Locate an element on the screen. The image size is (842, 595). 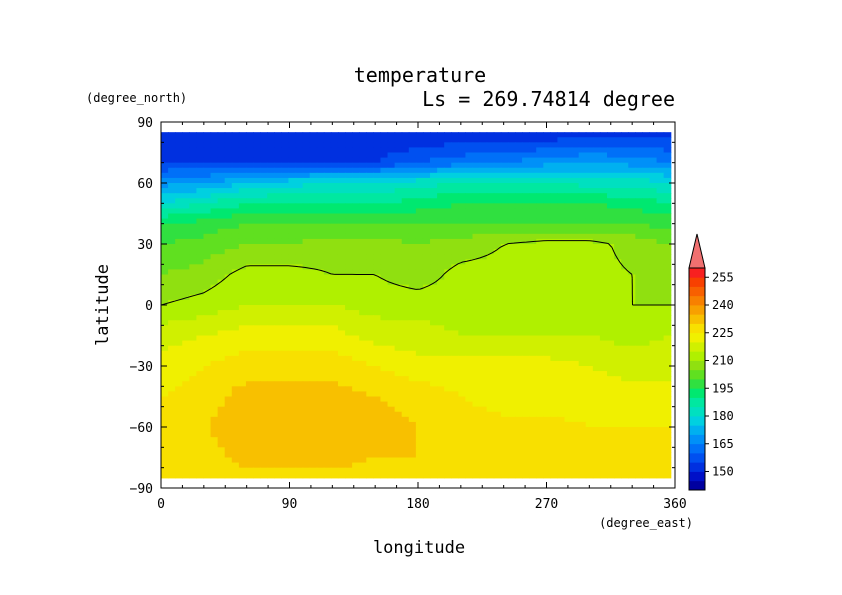
x-tick-label: 180 is located at coordinates (417, 504).